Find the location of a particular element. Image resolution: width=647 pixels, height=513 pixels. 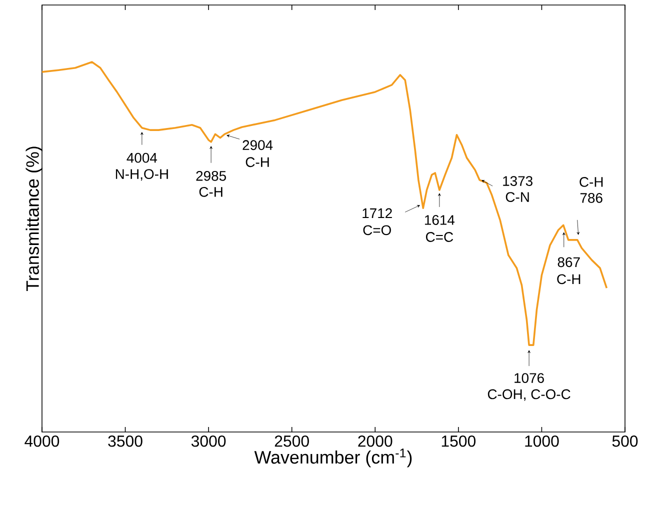

annotation: C=O is located at coordinates (377, 230).